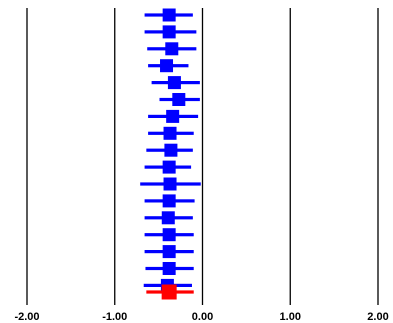 This screenshot has height=323, width=393. I want to click on summary-row, so click(170, 292).